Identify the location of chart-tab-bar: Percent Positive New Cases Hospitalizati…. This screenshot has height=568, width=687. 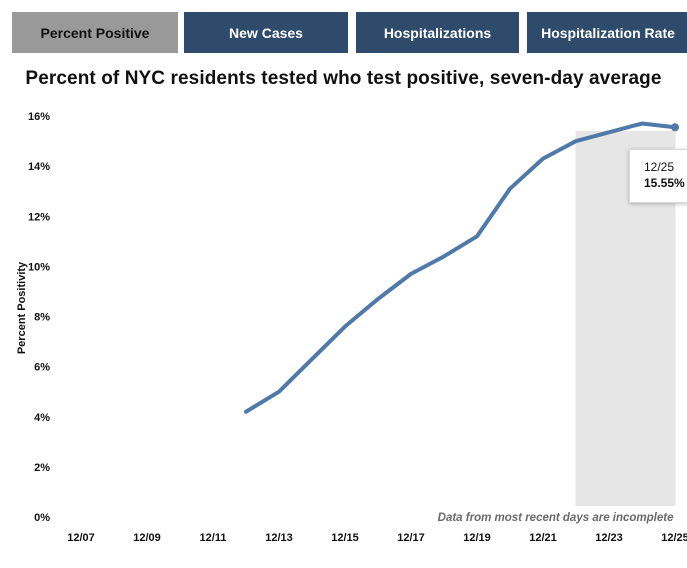
(349, 32).